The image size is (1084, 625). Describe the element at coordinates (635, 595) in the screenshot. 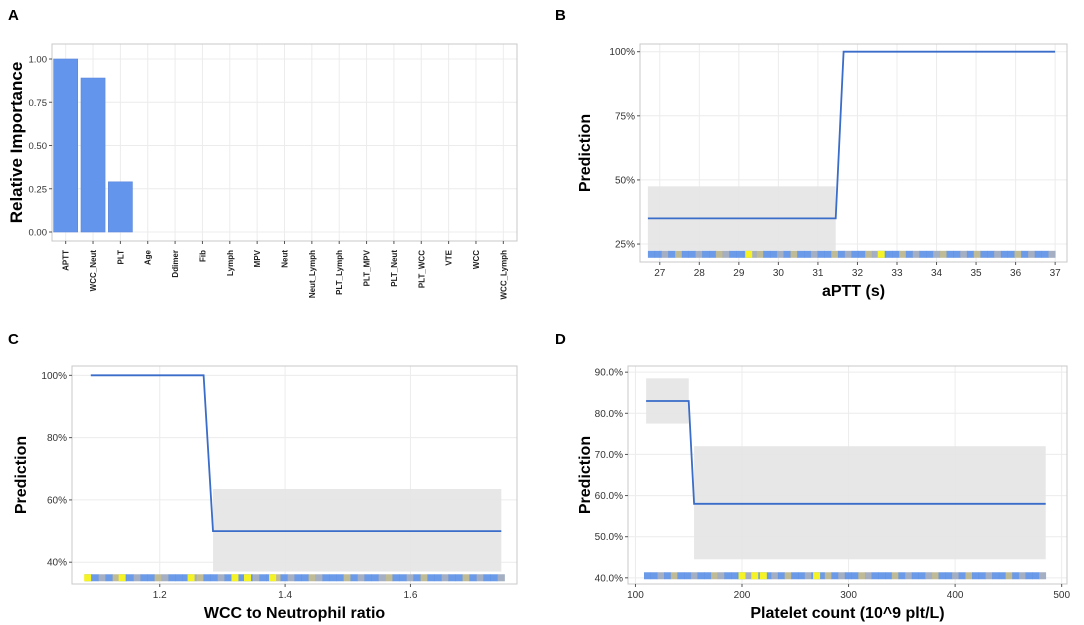

I see `x-tick-label: 100` at that location.